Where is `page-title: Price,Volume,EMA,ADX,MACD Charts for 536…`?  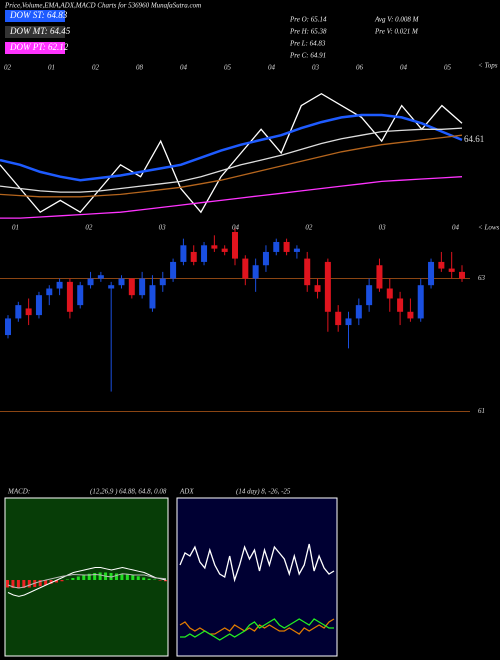 page-title: Price,Volume,EMA,ADX,MACD Charts for 536… is located at coordinates (102, 6).